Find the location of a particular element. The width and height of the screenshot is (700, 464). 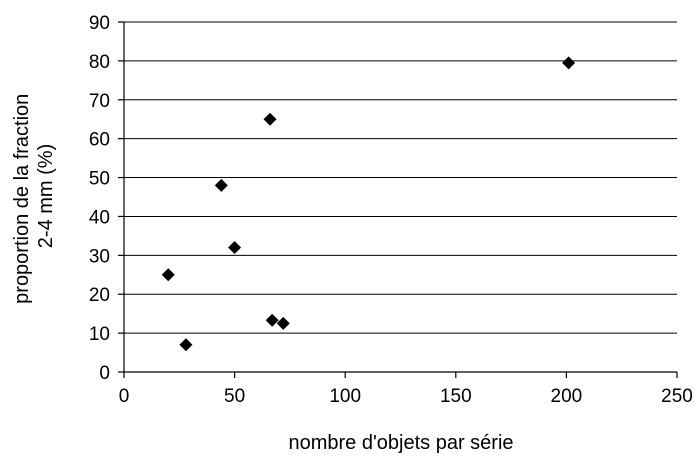

y-tick-label-20: 20 is located at coordinates (99, 295).